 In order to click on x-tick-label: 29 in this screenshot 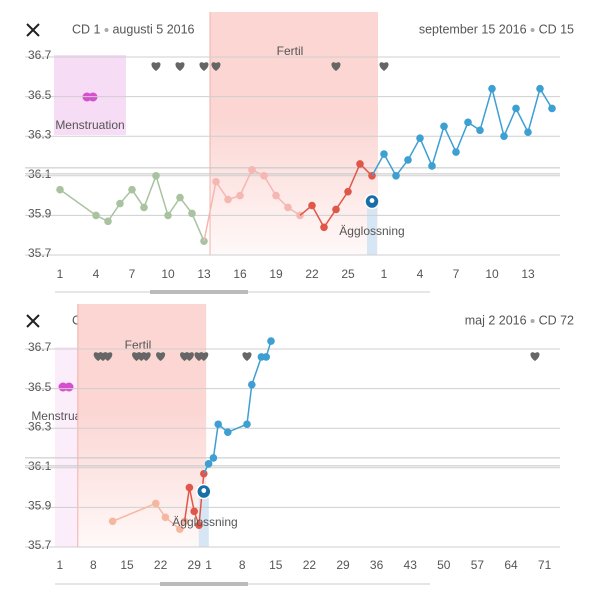, I will do `click(195, 565)`.